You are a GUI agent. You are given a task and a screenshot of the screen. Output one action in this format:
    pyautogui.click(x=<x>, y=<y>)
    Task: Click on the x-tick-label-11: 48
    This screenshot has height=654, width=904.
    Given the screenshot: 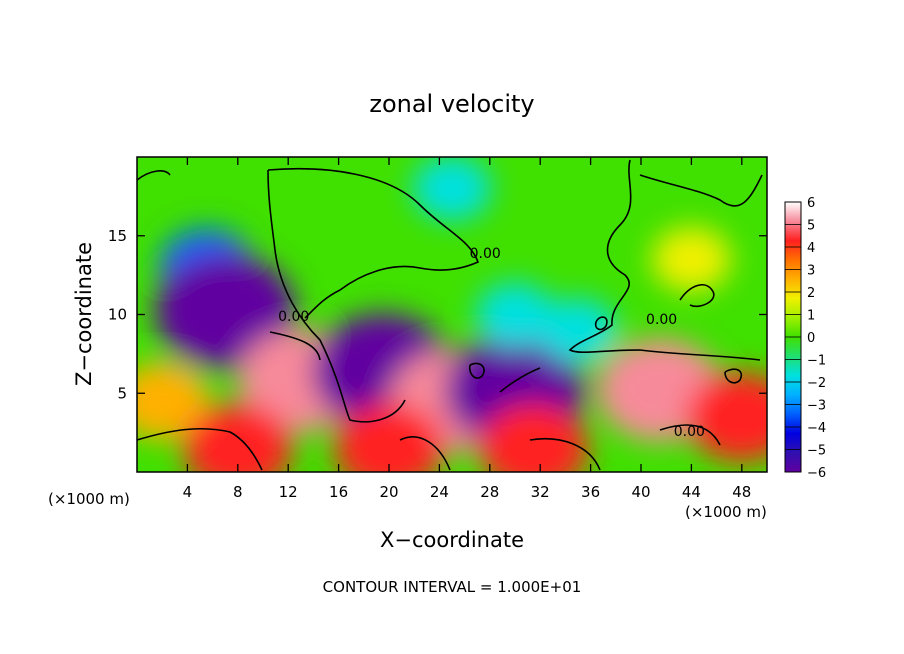 What is the action you would take?
    pyautogui.click(x=741, y=492)
    